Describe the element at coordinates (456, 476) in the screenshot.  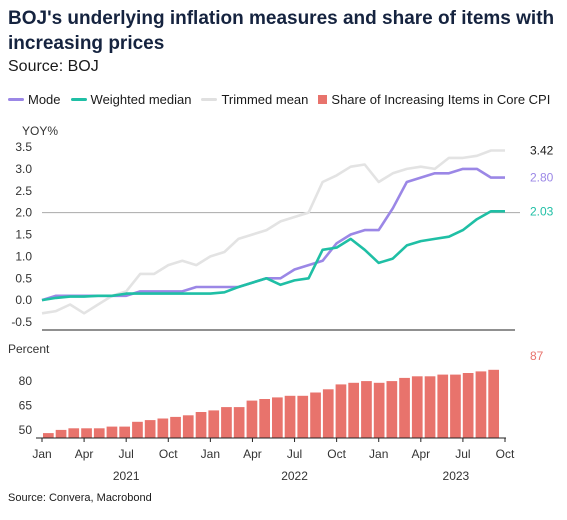
I see `x-year-label: 2023` at that location.